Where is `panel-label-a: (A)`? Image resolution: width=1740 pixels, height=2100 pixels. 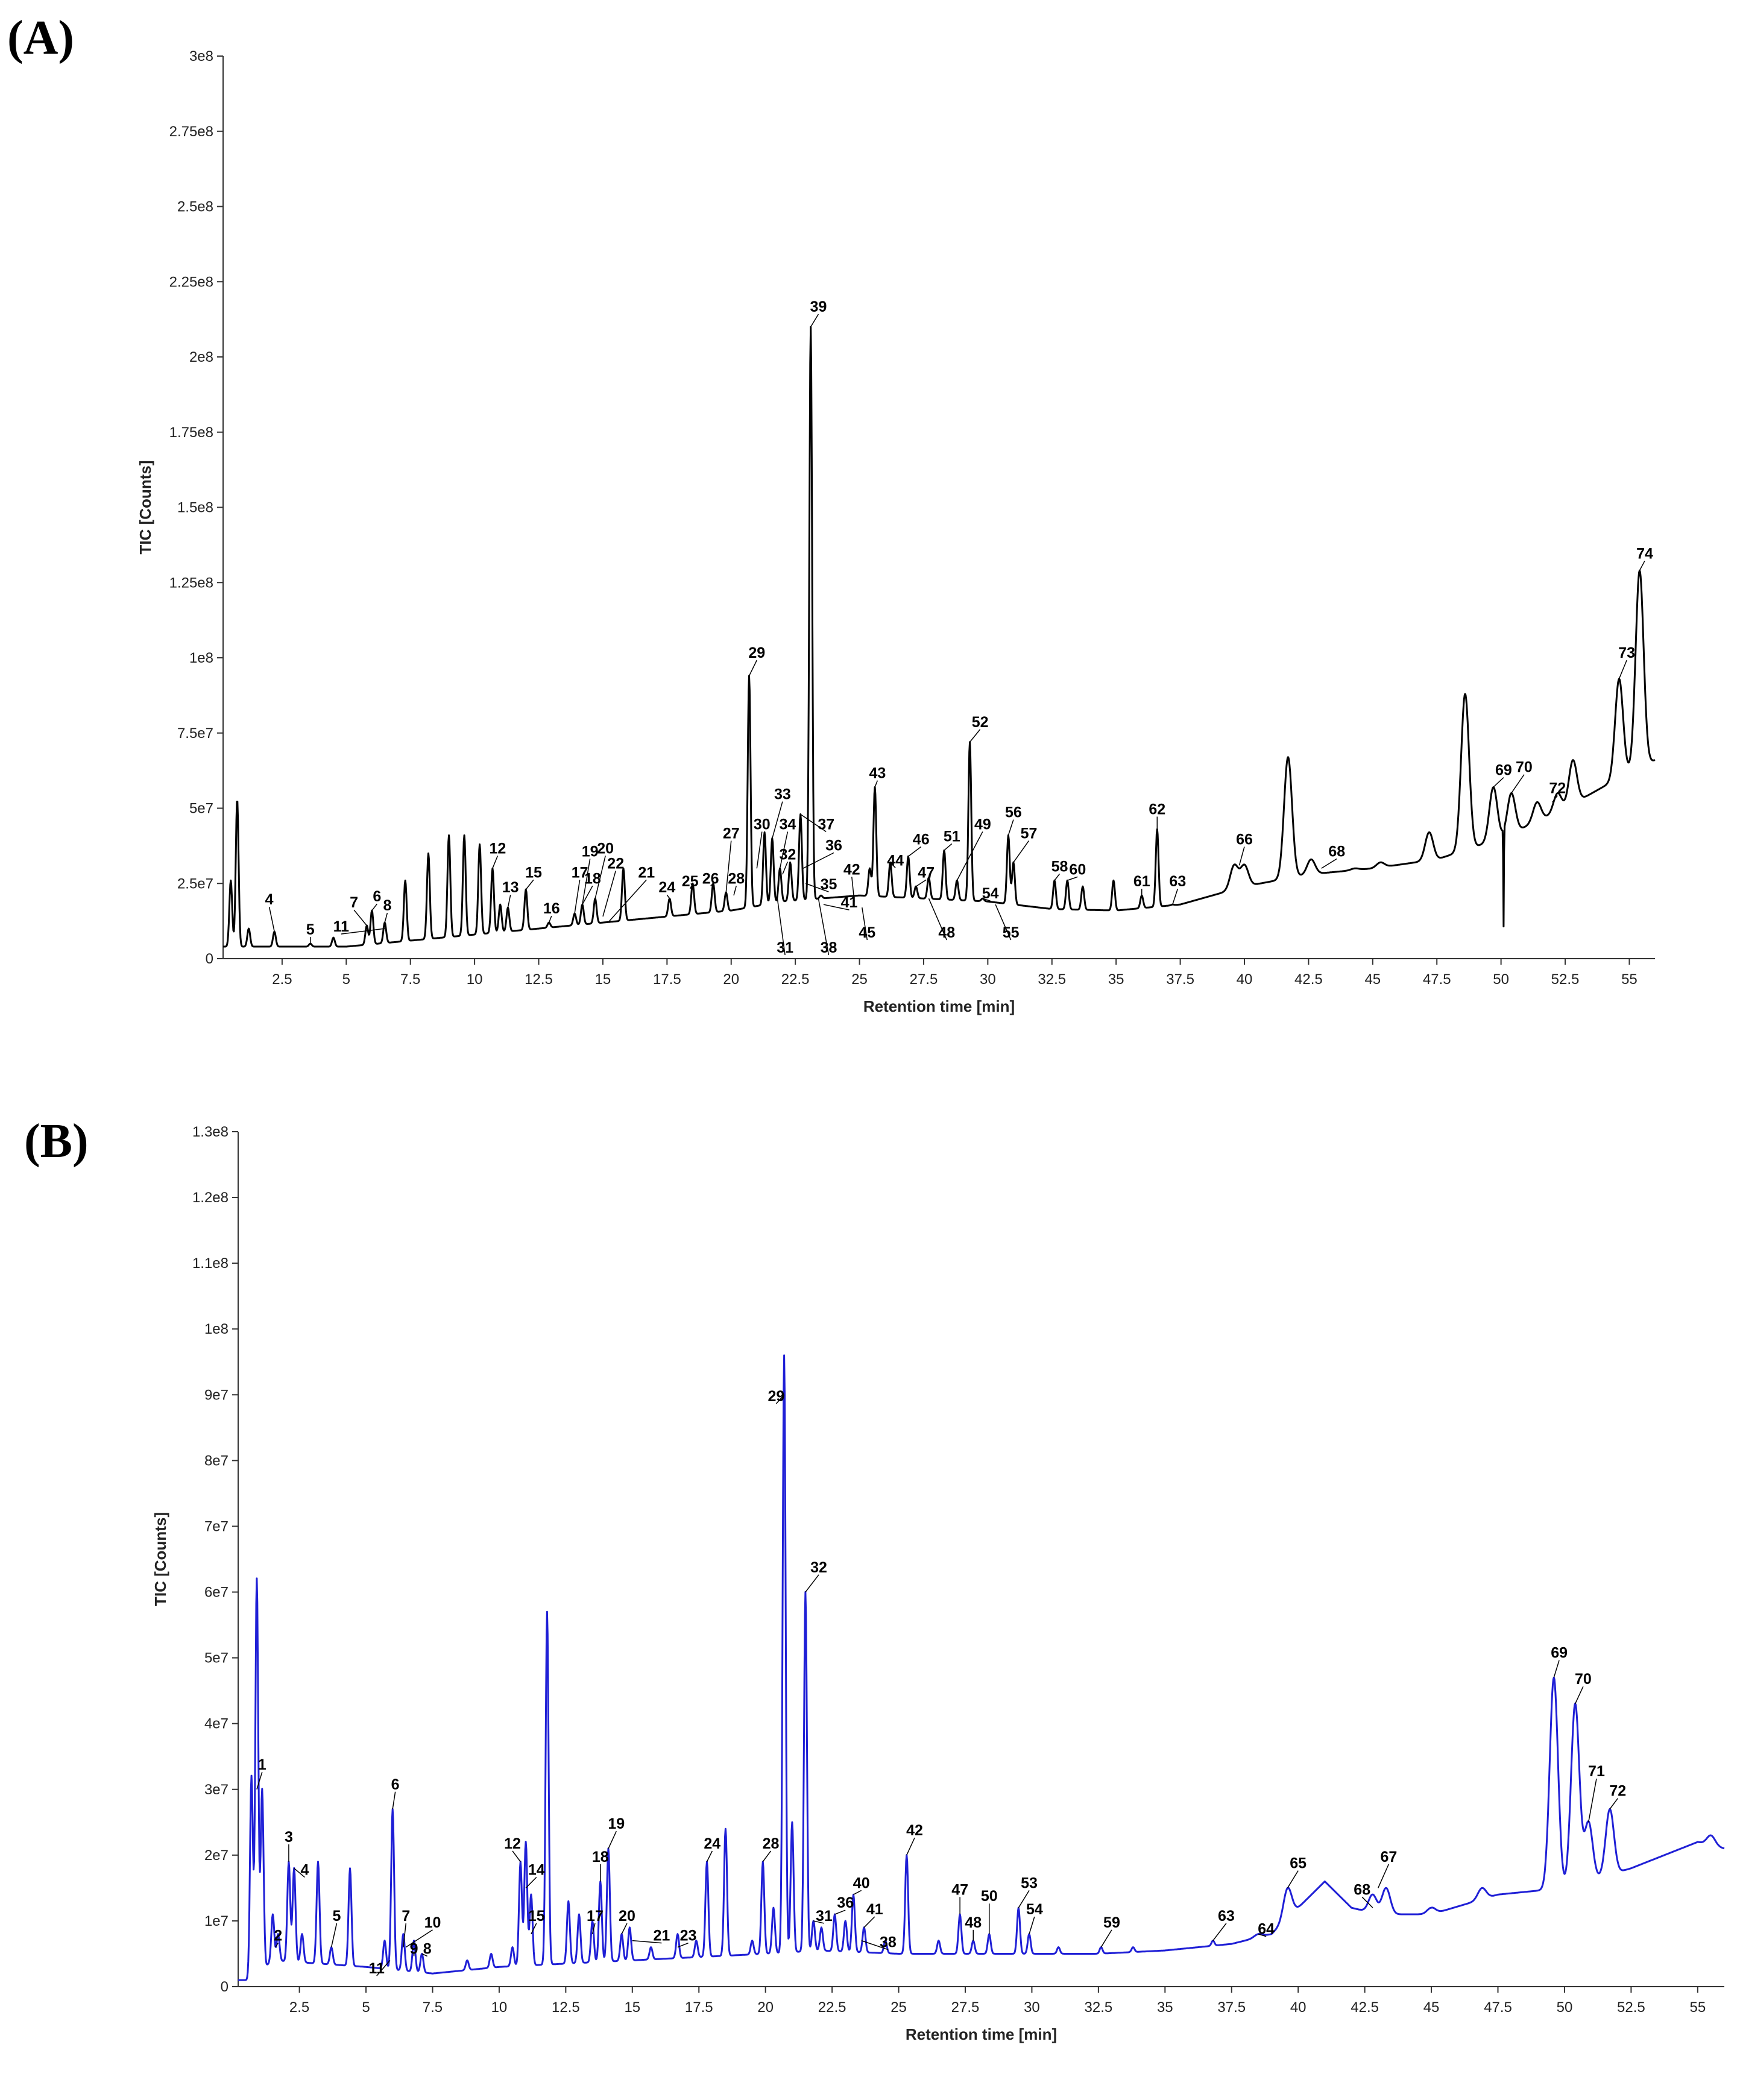
panel-label-a: (A) is located at coordinates (41, 38).